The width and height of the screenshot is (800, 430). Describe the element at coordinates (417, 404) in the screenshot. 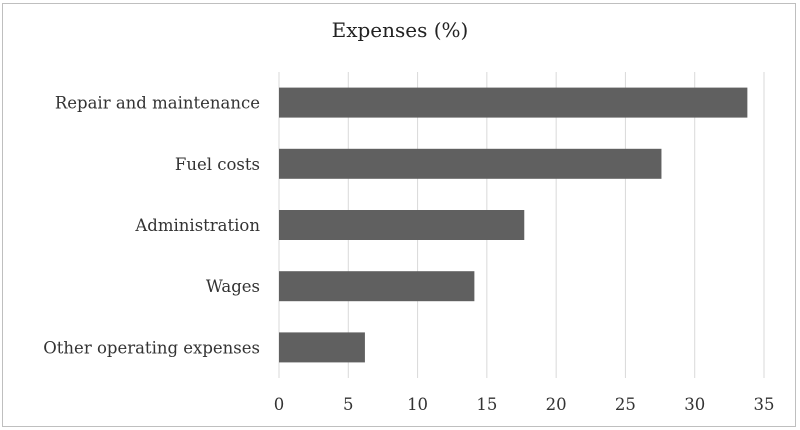

I see `x-tick-label: 10` at that location.